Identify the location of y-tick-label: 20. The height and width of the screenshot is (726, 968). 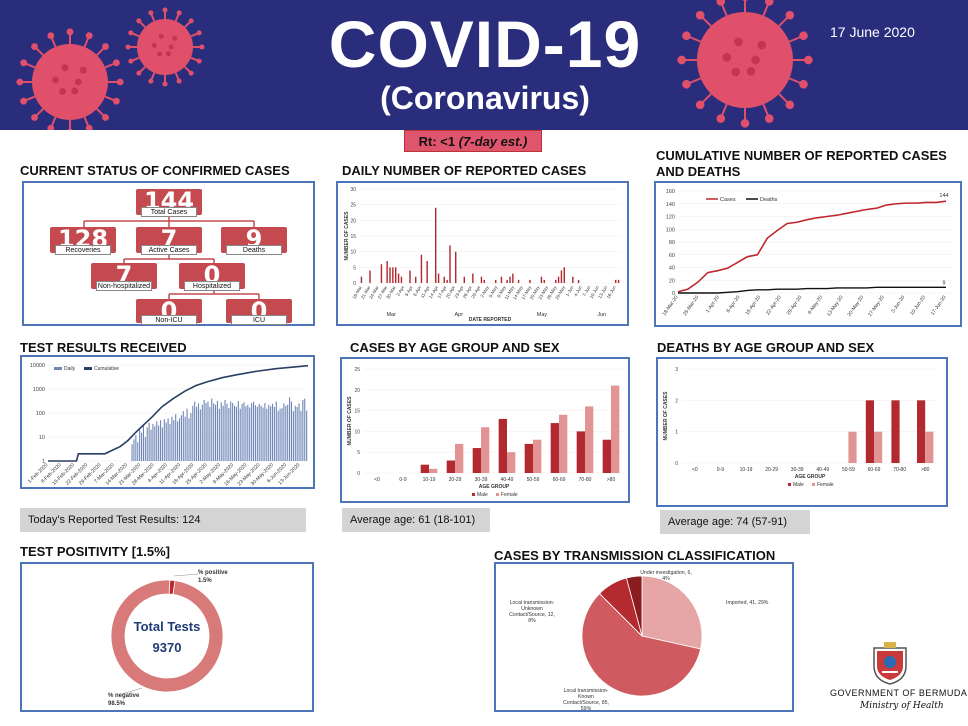
(353, 221).